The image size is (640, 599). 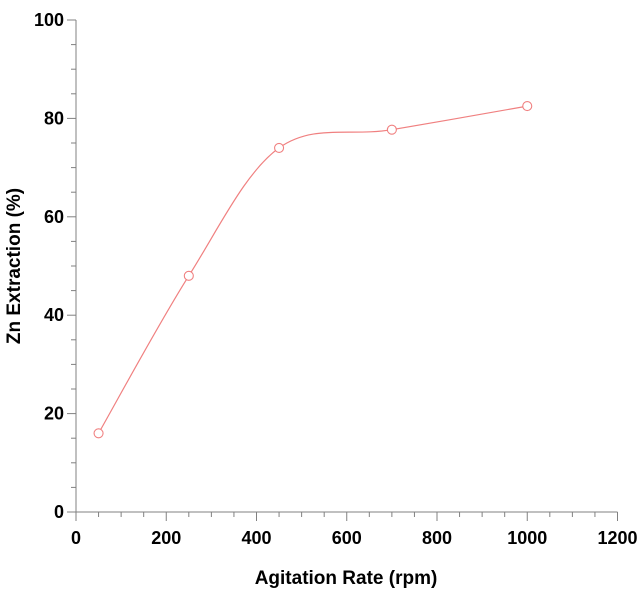 I want to click on y-tick-label: 80, so click(x=54, y=118).